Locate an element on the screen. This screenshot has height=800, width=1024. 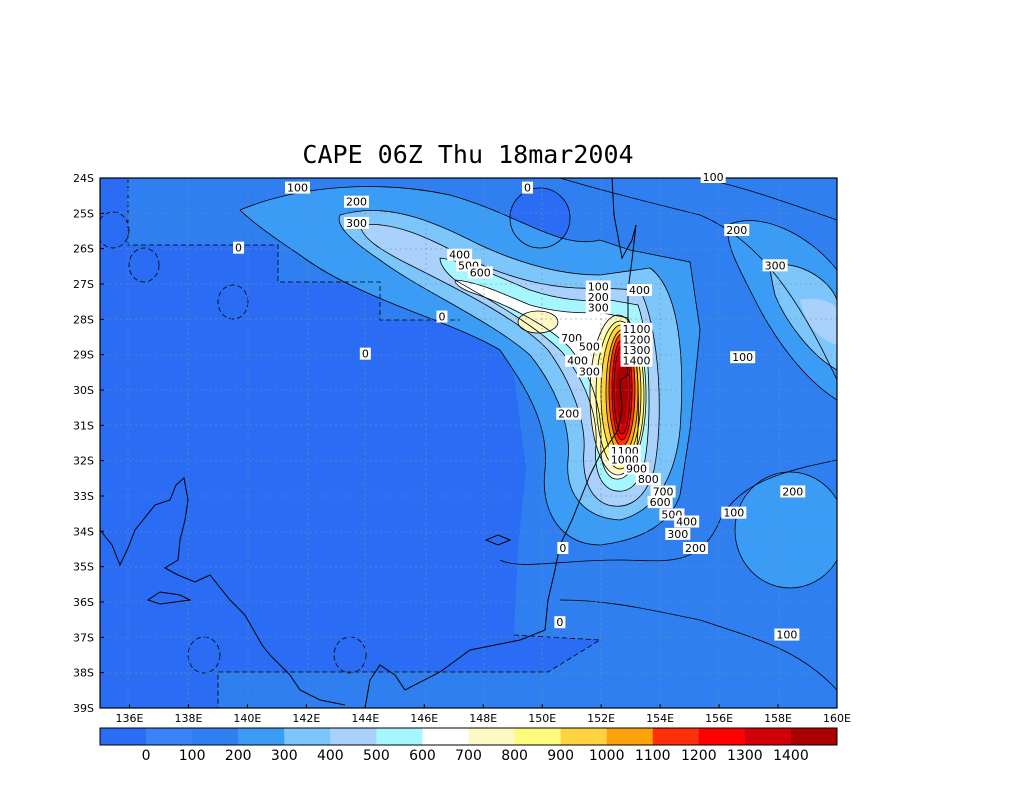
map-title: CAPE 06Z Thu 18mar2004 is located at coordinates (468, 154).